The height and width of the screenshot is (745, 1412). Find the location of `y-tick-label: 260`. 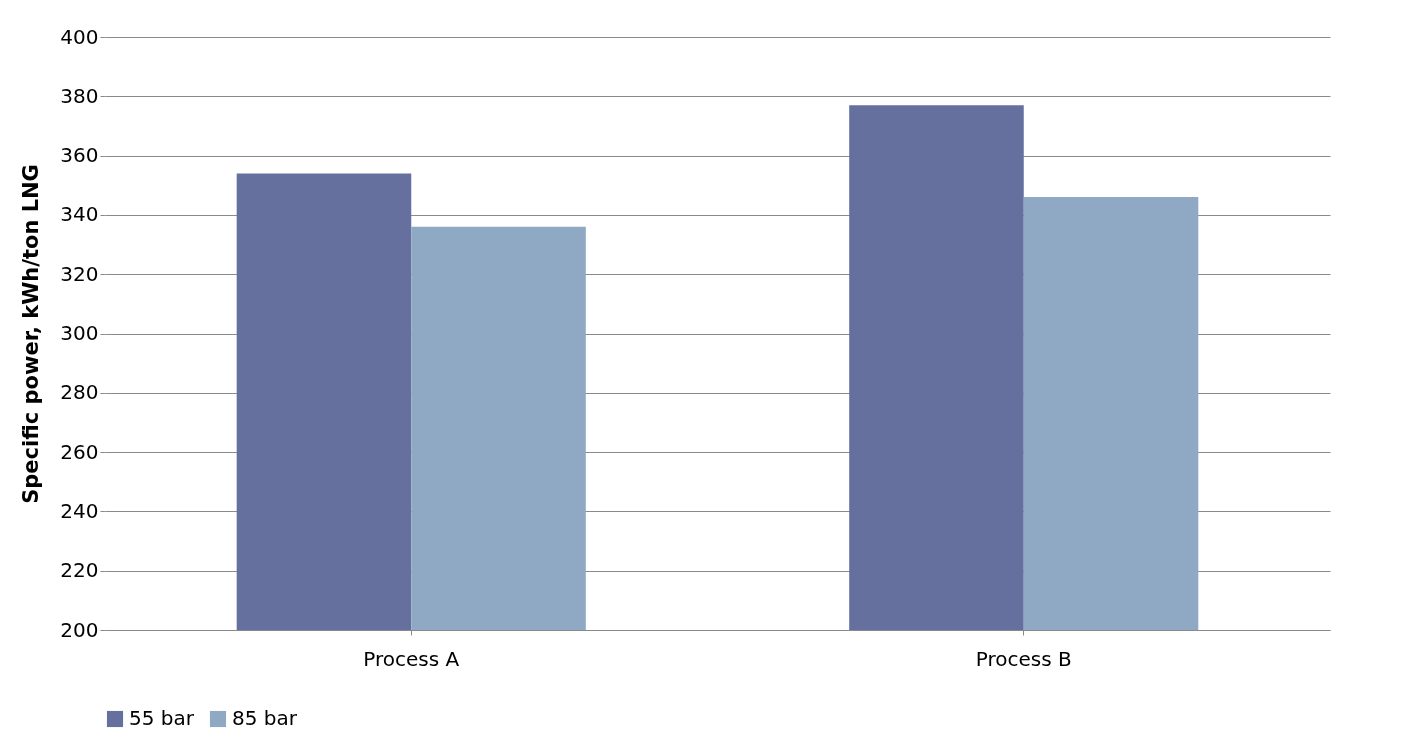

y-tick-label: 260 is located at coordinates (79, 451).